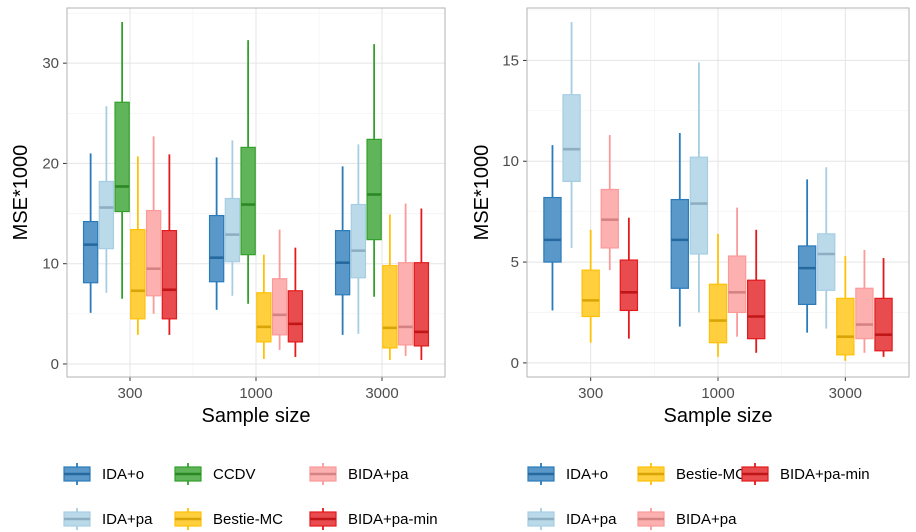 The height and width of the screenshot is (532, 916). I want to click on left-y-axis-title: MSE*1000, so click(21, 193).